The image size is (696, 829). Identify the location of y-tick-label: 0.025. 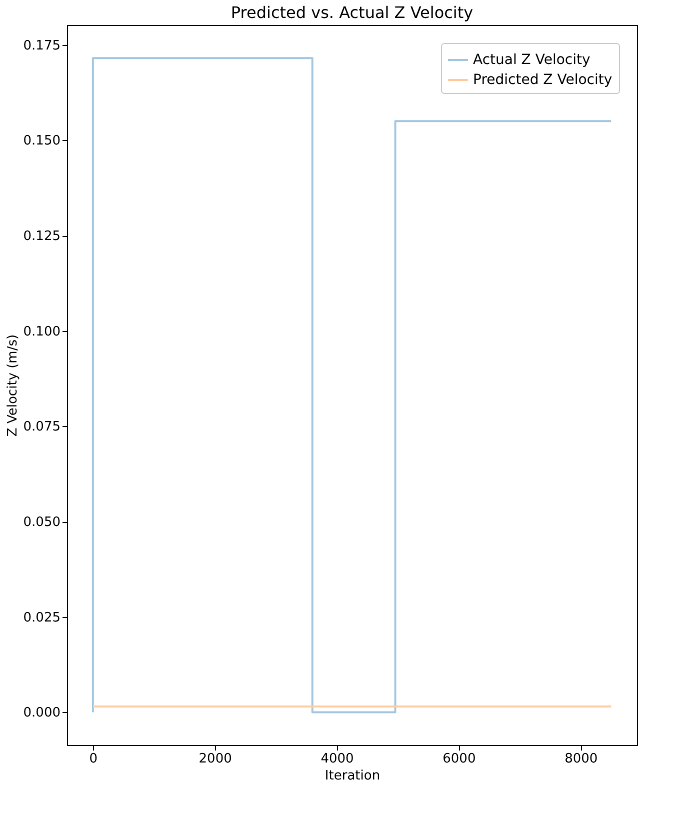
(41, 618).